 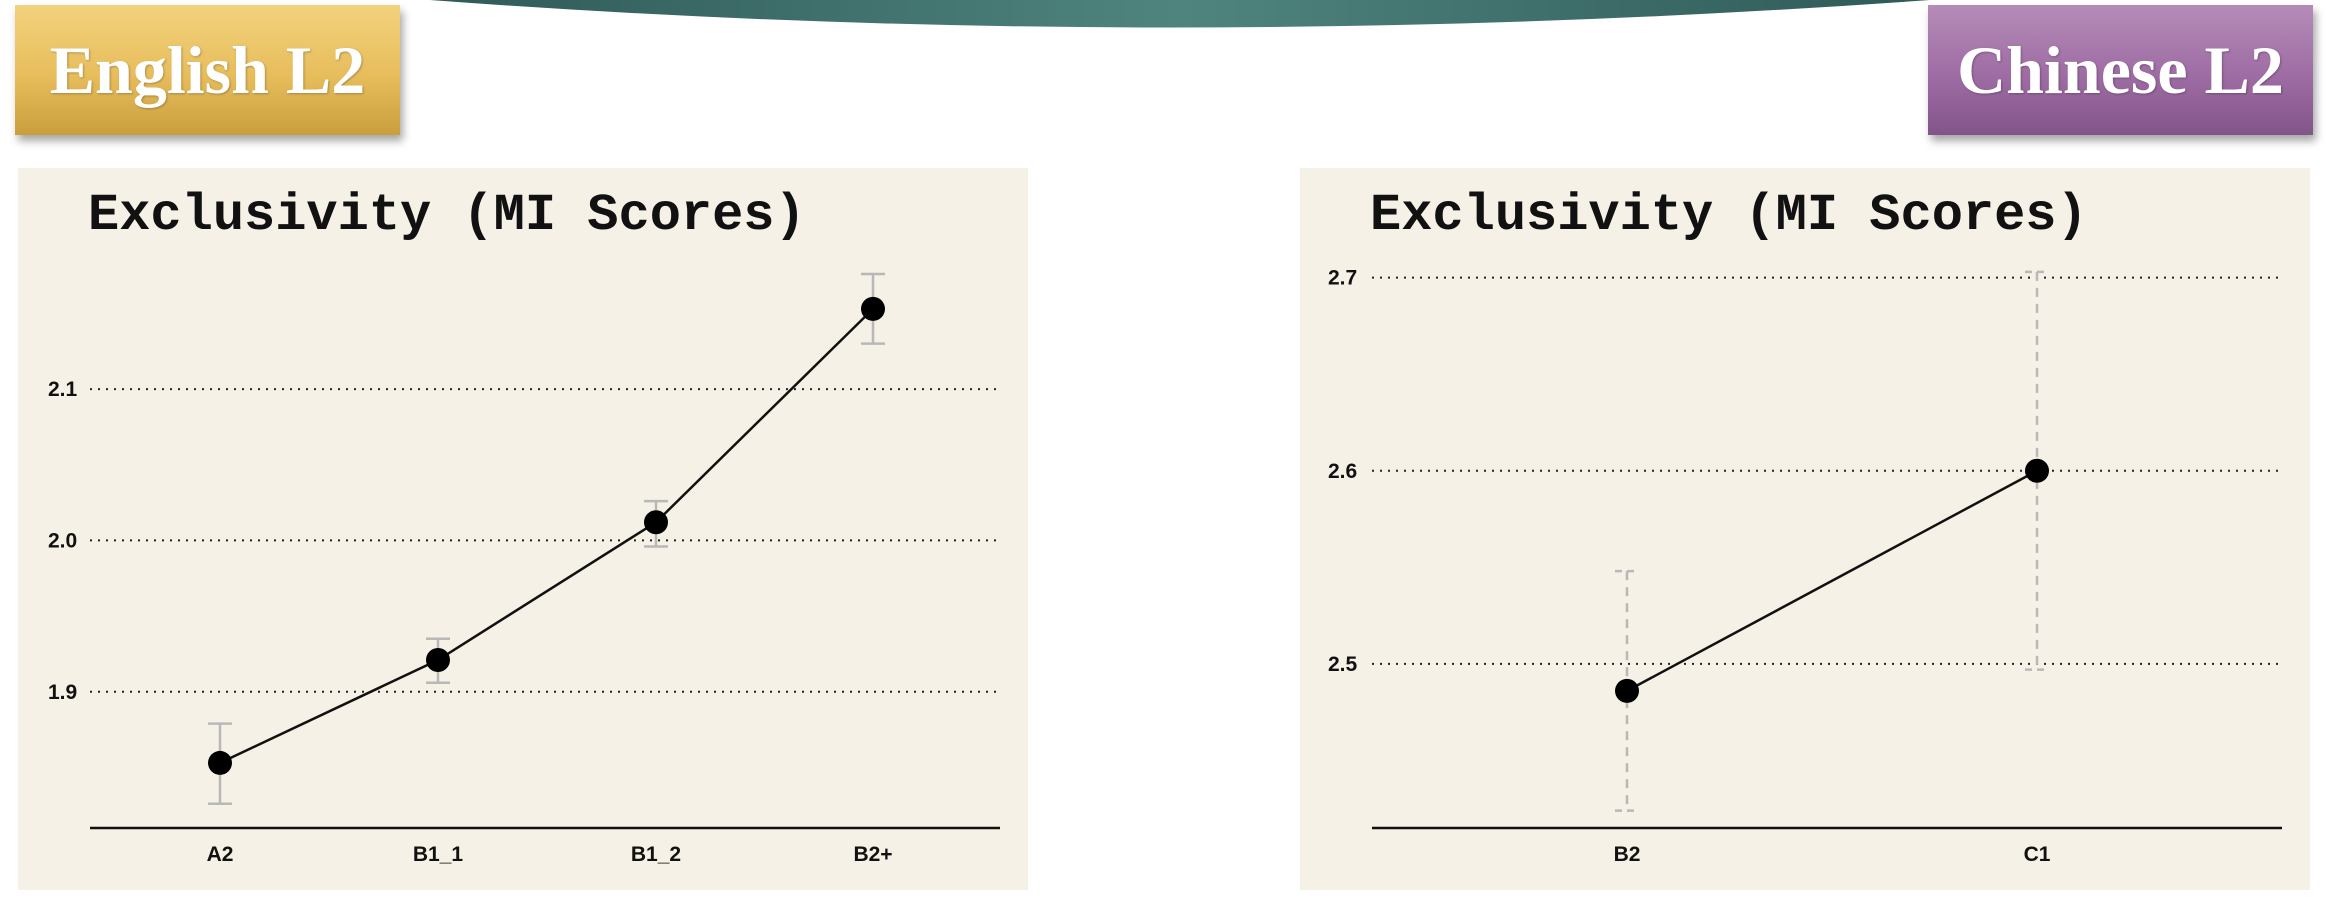 I want to click on chinese-l2-label: Chinese L2, so click(x=2120, y=70).